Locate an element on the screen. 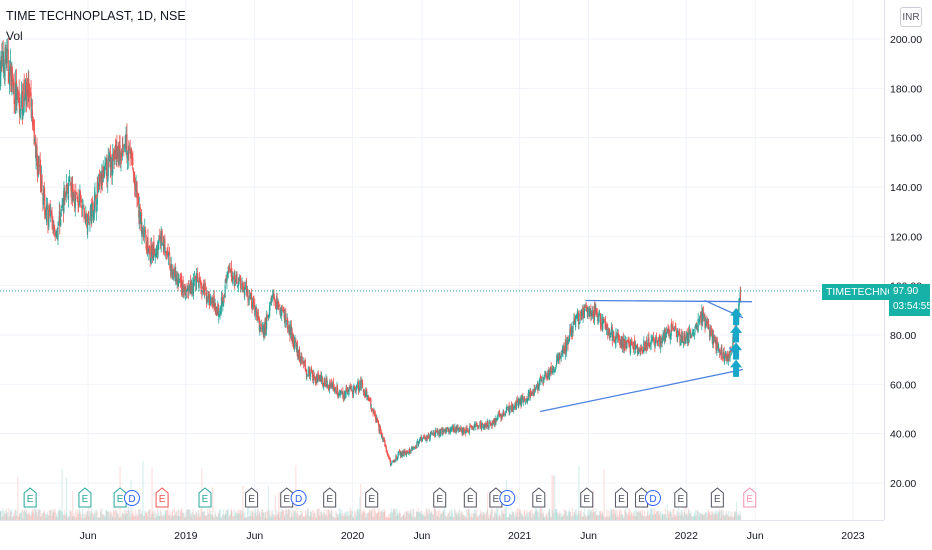  drawings is located at coordinates (646, 356).